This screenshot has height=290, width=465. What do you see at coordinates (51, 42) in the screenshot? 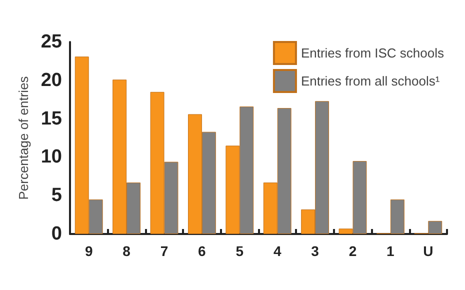
I see `y-tick-label: 25` at bounding box center [51, 42].